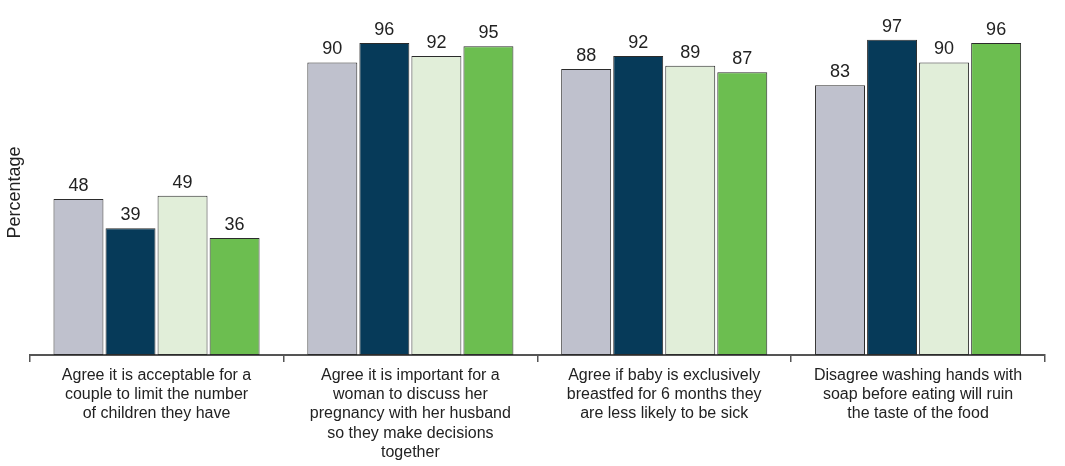 Image resolution: width=1065 pixels, height=466 pixels. What do you see at coordinates (892, 25) in the screenshot?
I see `data-label: 97` at bounding box center [892, 25].